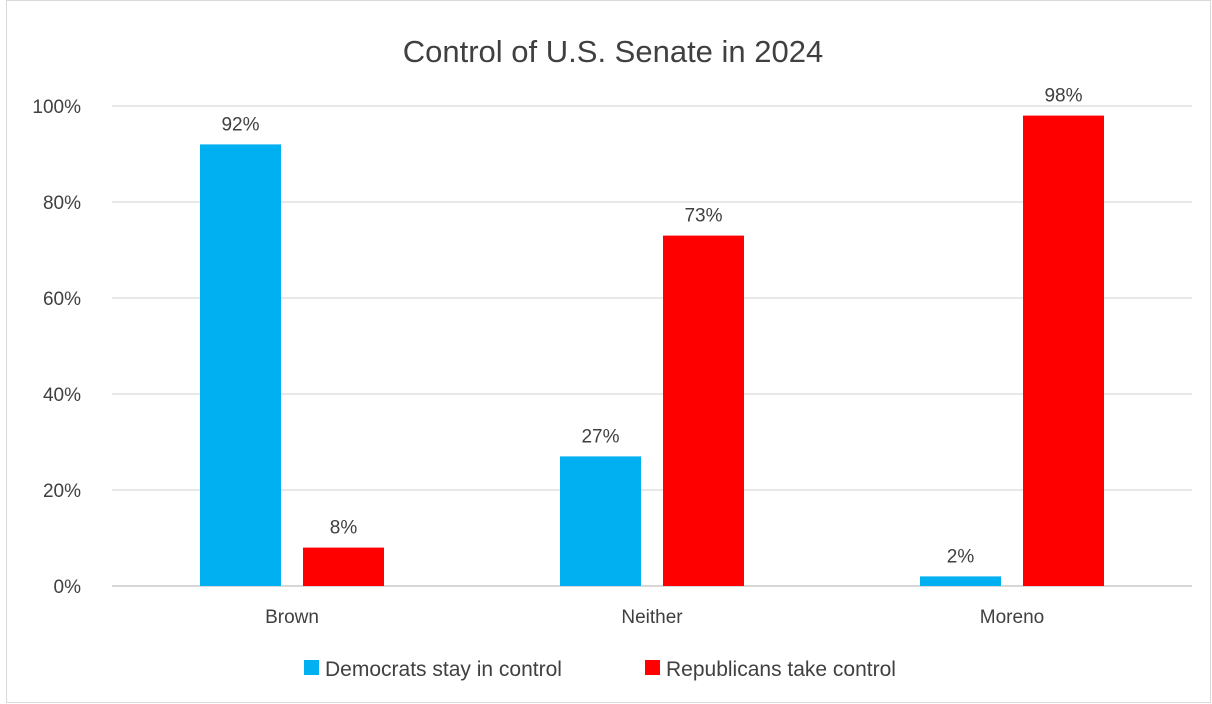  I want to click on legend-label: Republicans take control, so click(781, 669).